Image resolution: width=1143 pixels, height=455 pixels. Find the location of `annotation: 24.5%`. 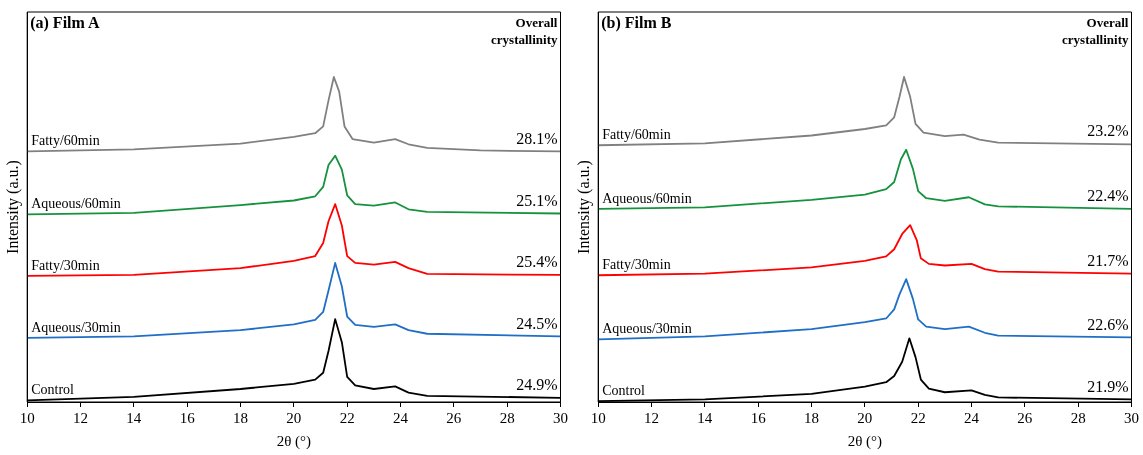

annotation: 24.5% is located at coordinates (537, 323).